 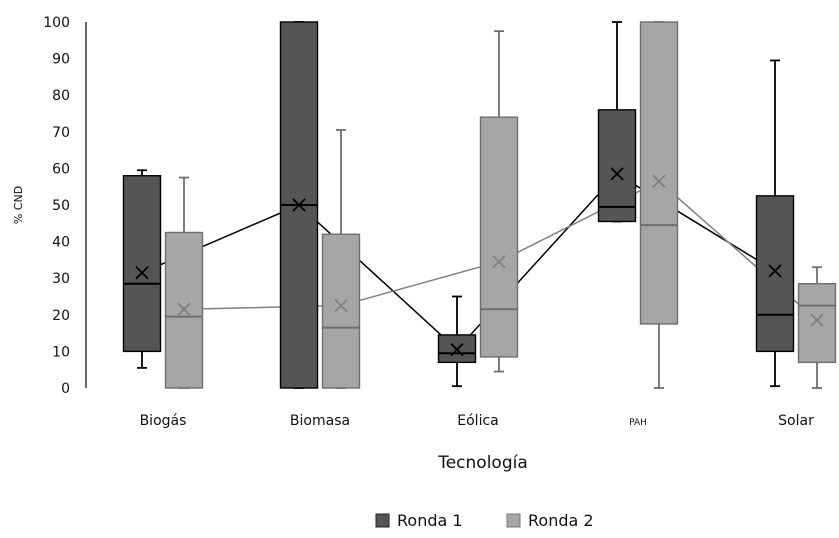 I want to click on box-ronda-1-eolica, so click(x=457, y=341).